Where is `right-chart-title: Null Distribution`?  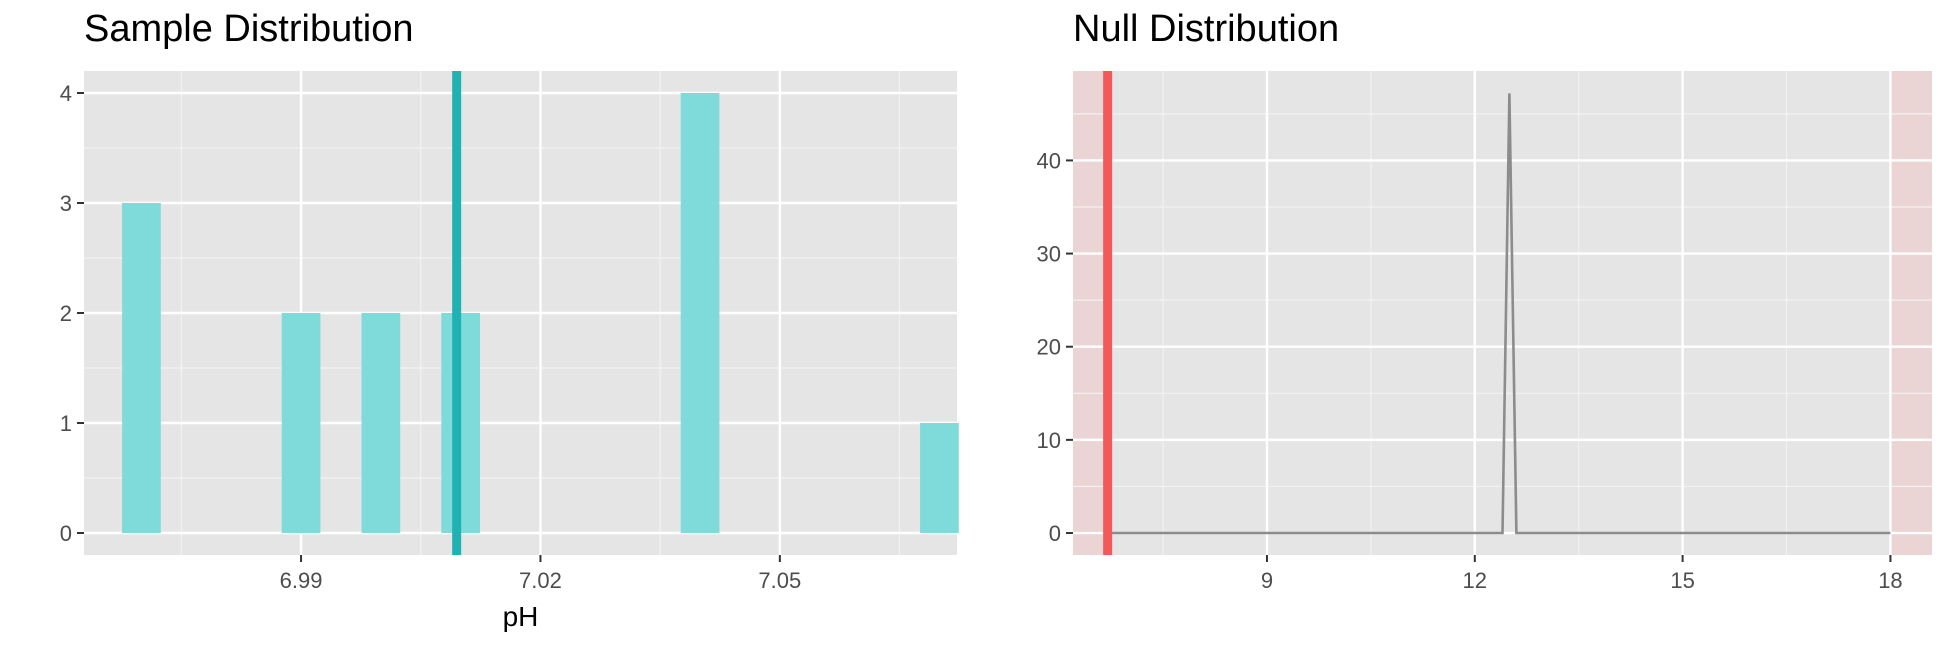
right-chart-title: Null Distribution is located at coordinates (1206, 29).